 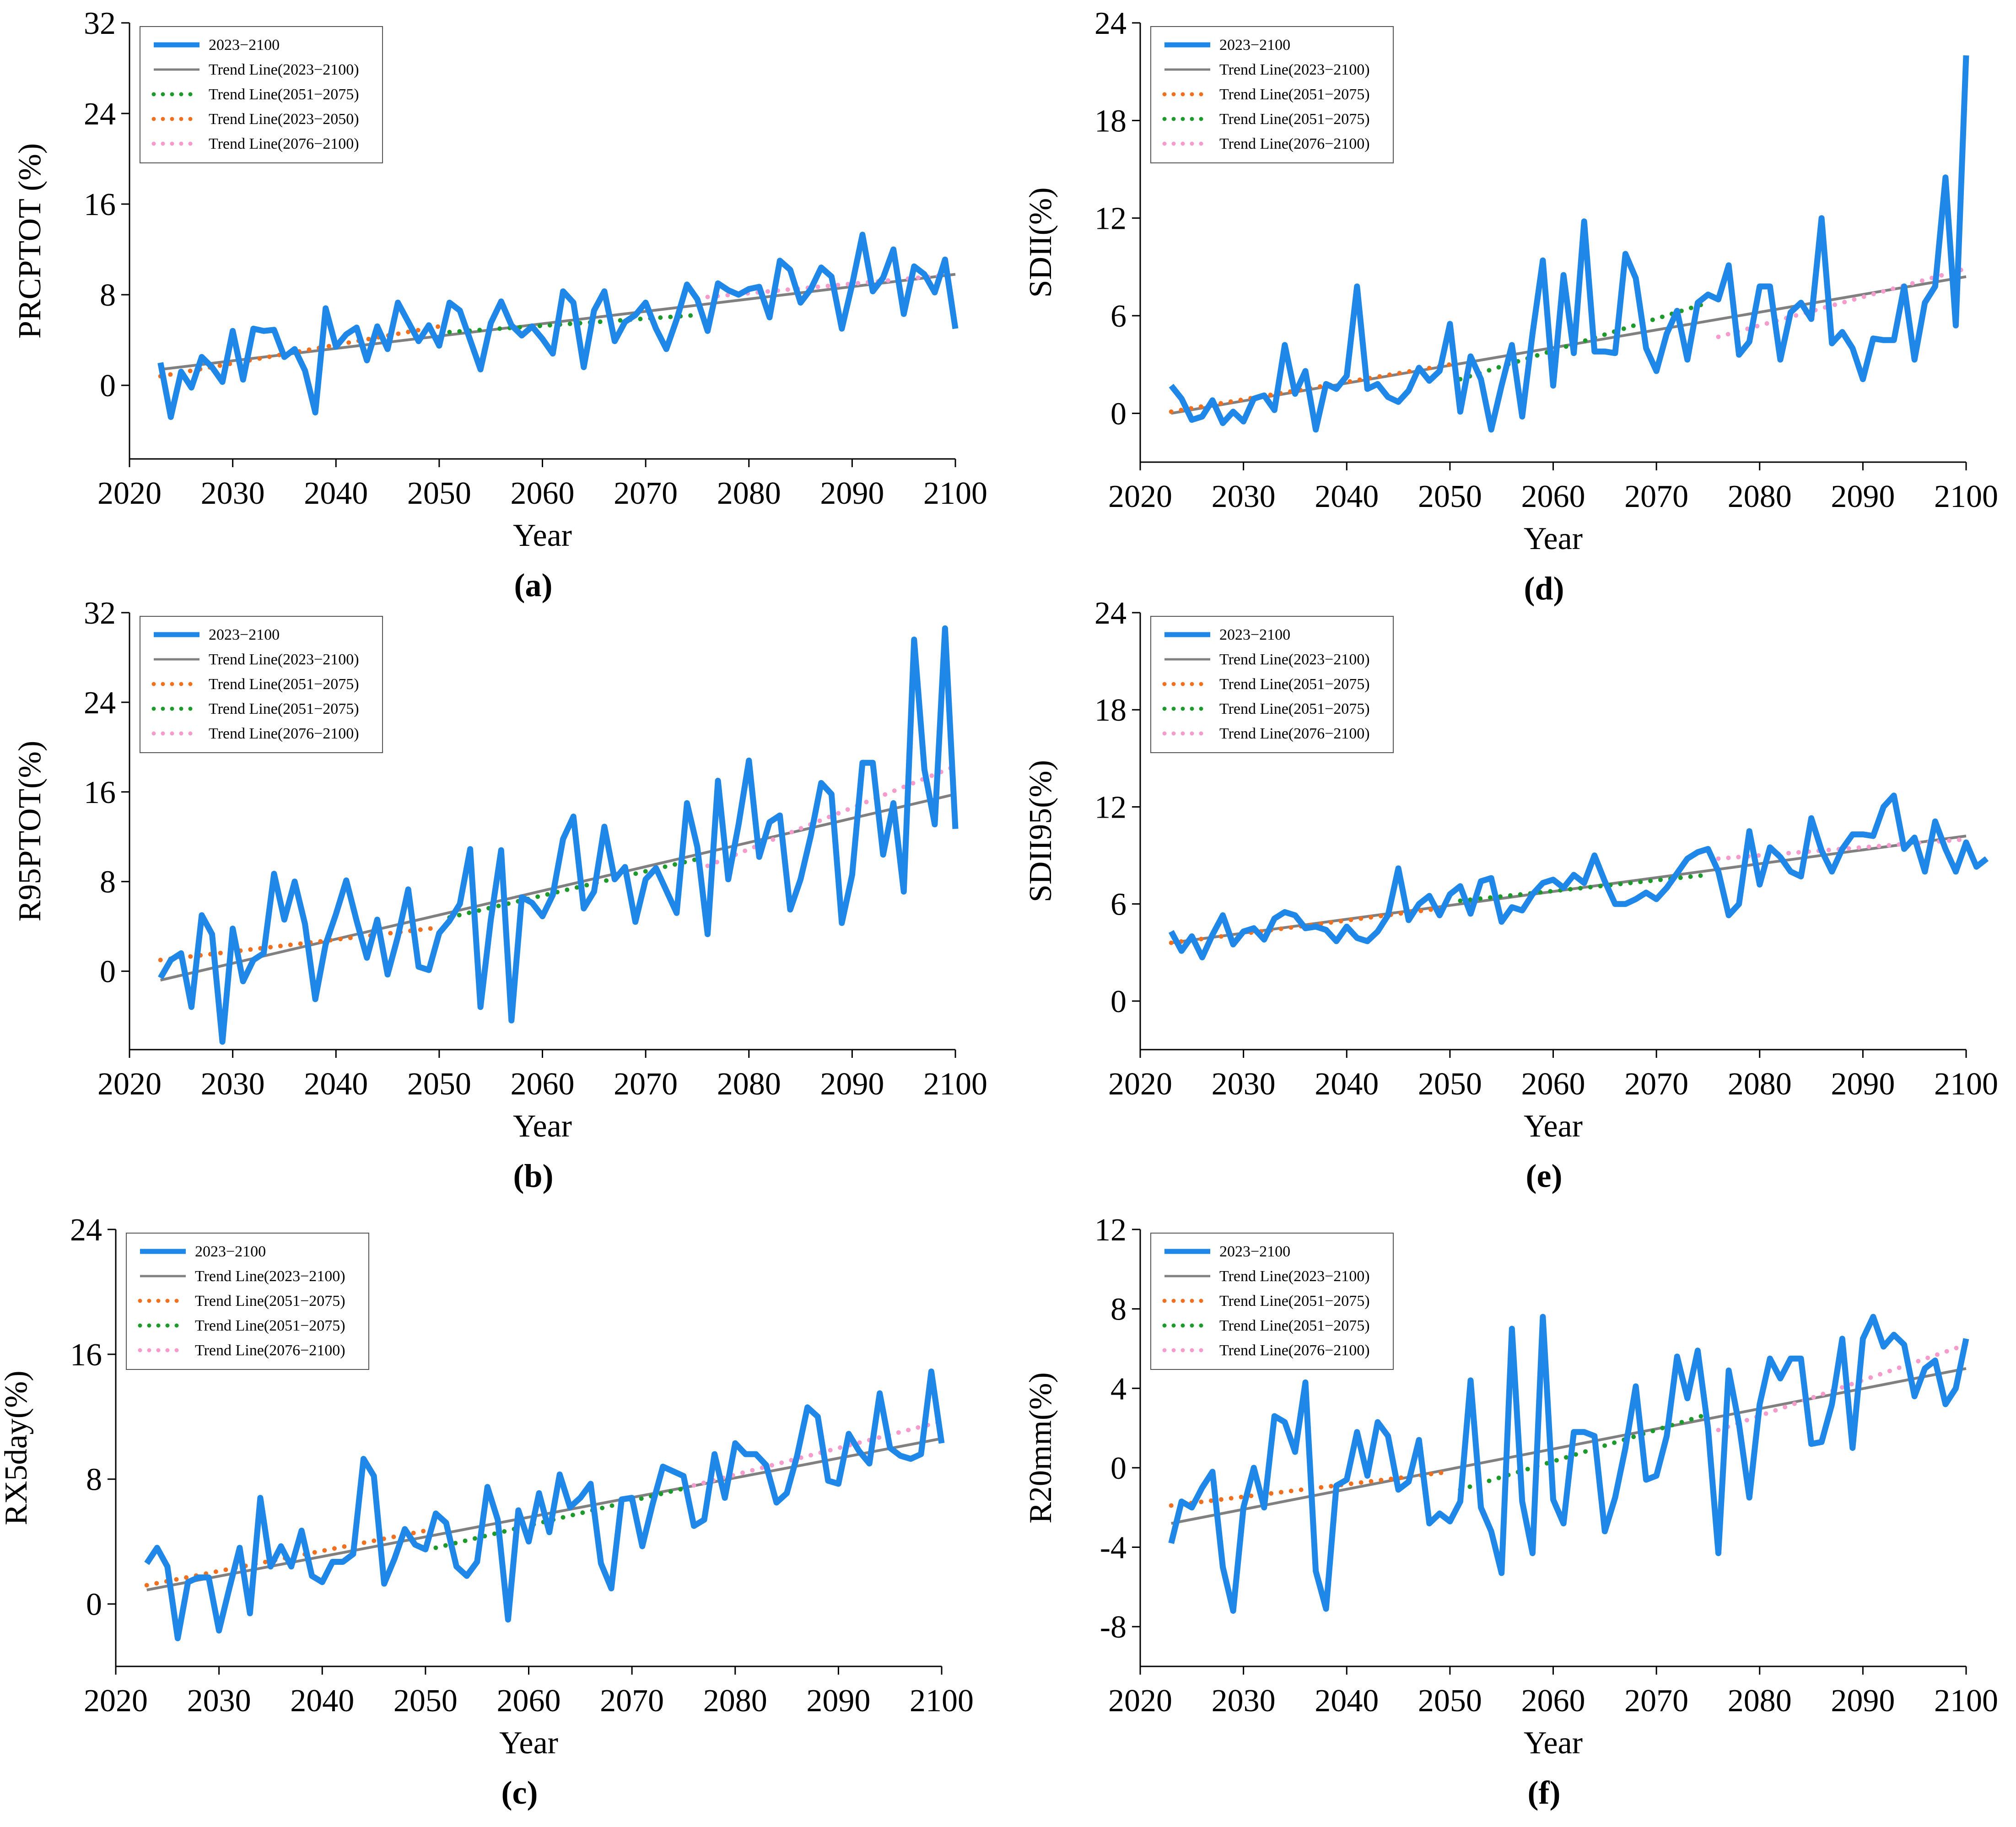 What do you see at coordinates (1113, 1548) in the screenshot?
I see `y-tick-label: -4` at bounding box center [1113, 1548].